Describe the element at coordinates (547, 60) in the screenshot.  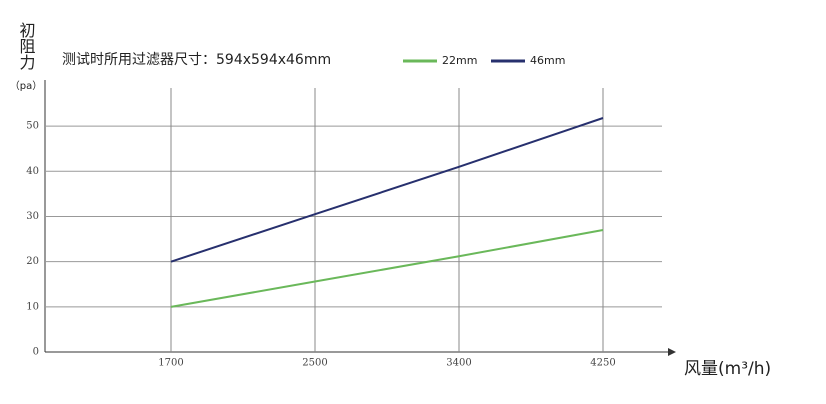
I see `legend-label: 46mm` at that location.